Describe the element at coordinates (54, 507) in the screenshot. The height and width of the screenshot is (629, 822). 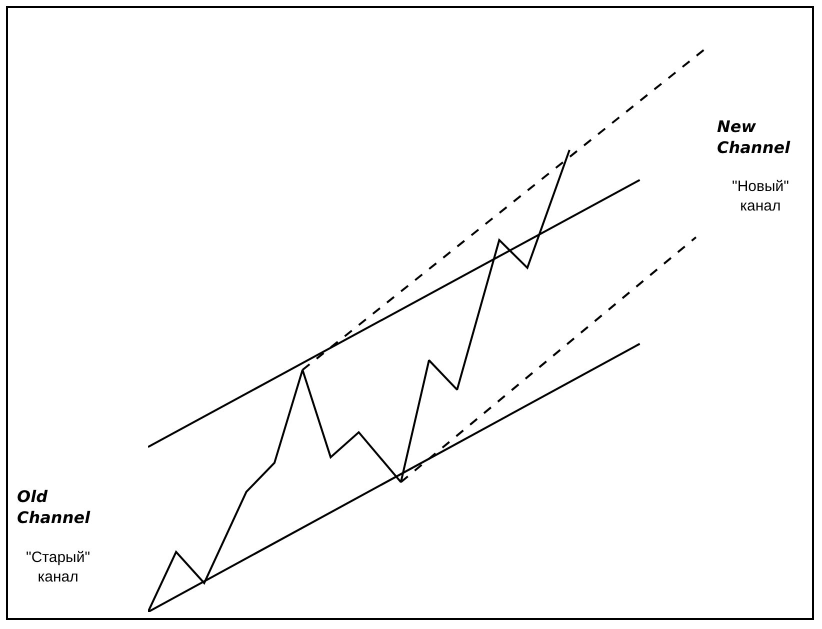
I see `text: Old Channel` at that location.